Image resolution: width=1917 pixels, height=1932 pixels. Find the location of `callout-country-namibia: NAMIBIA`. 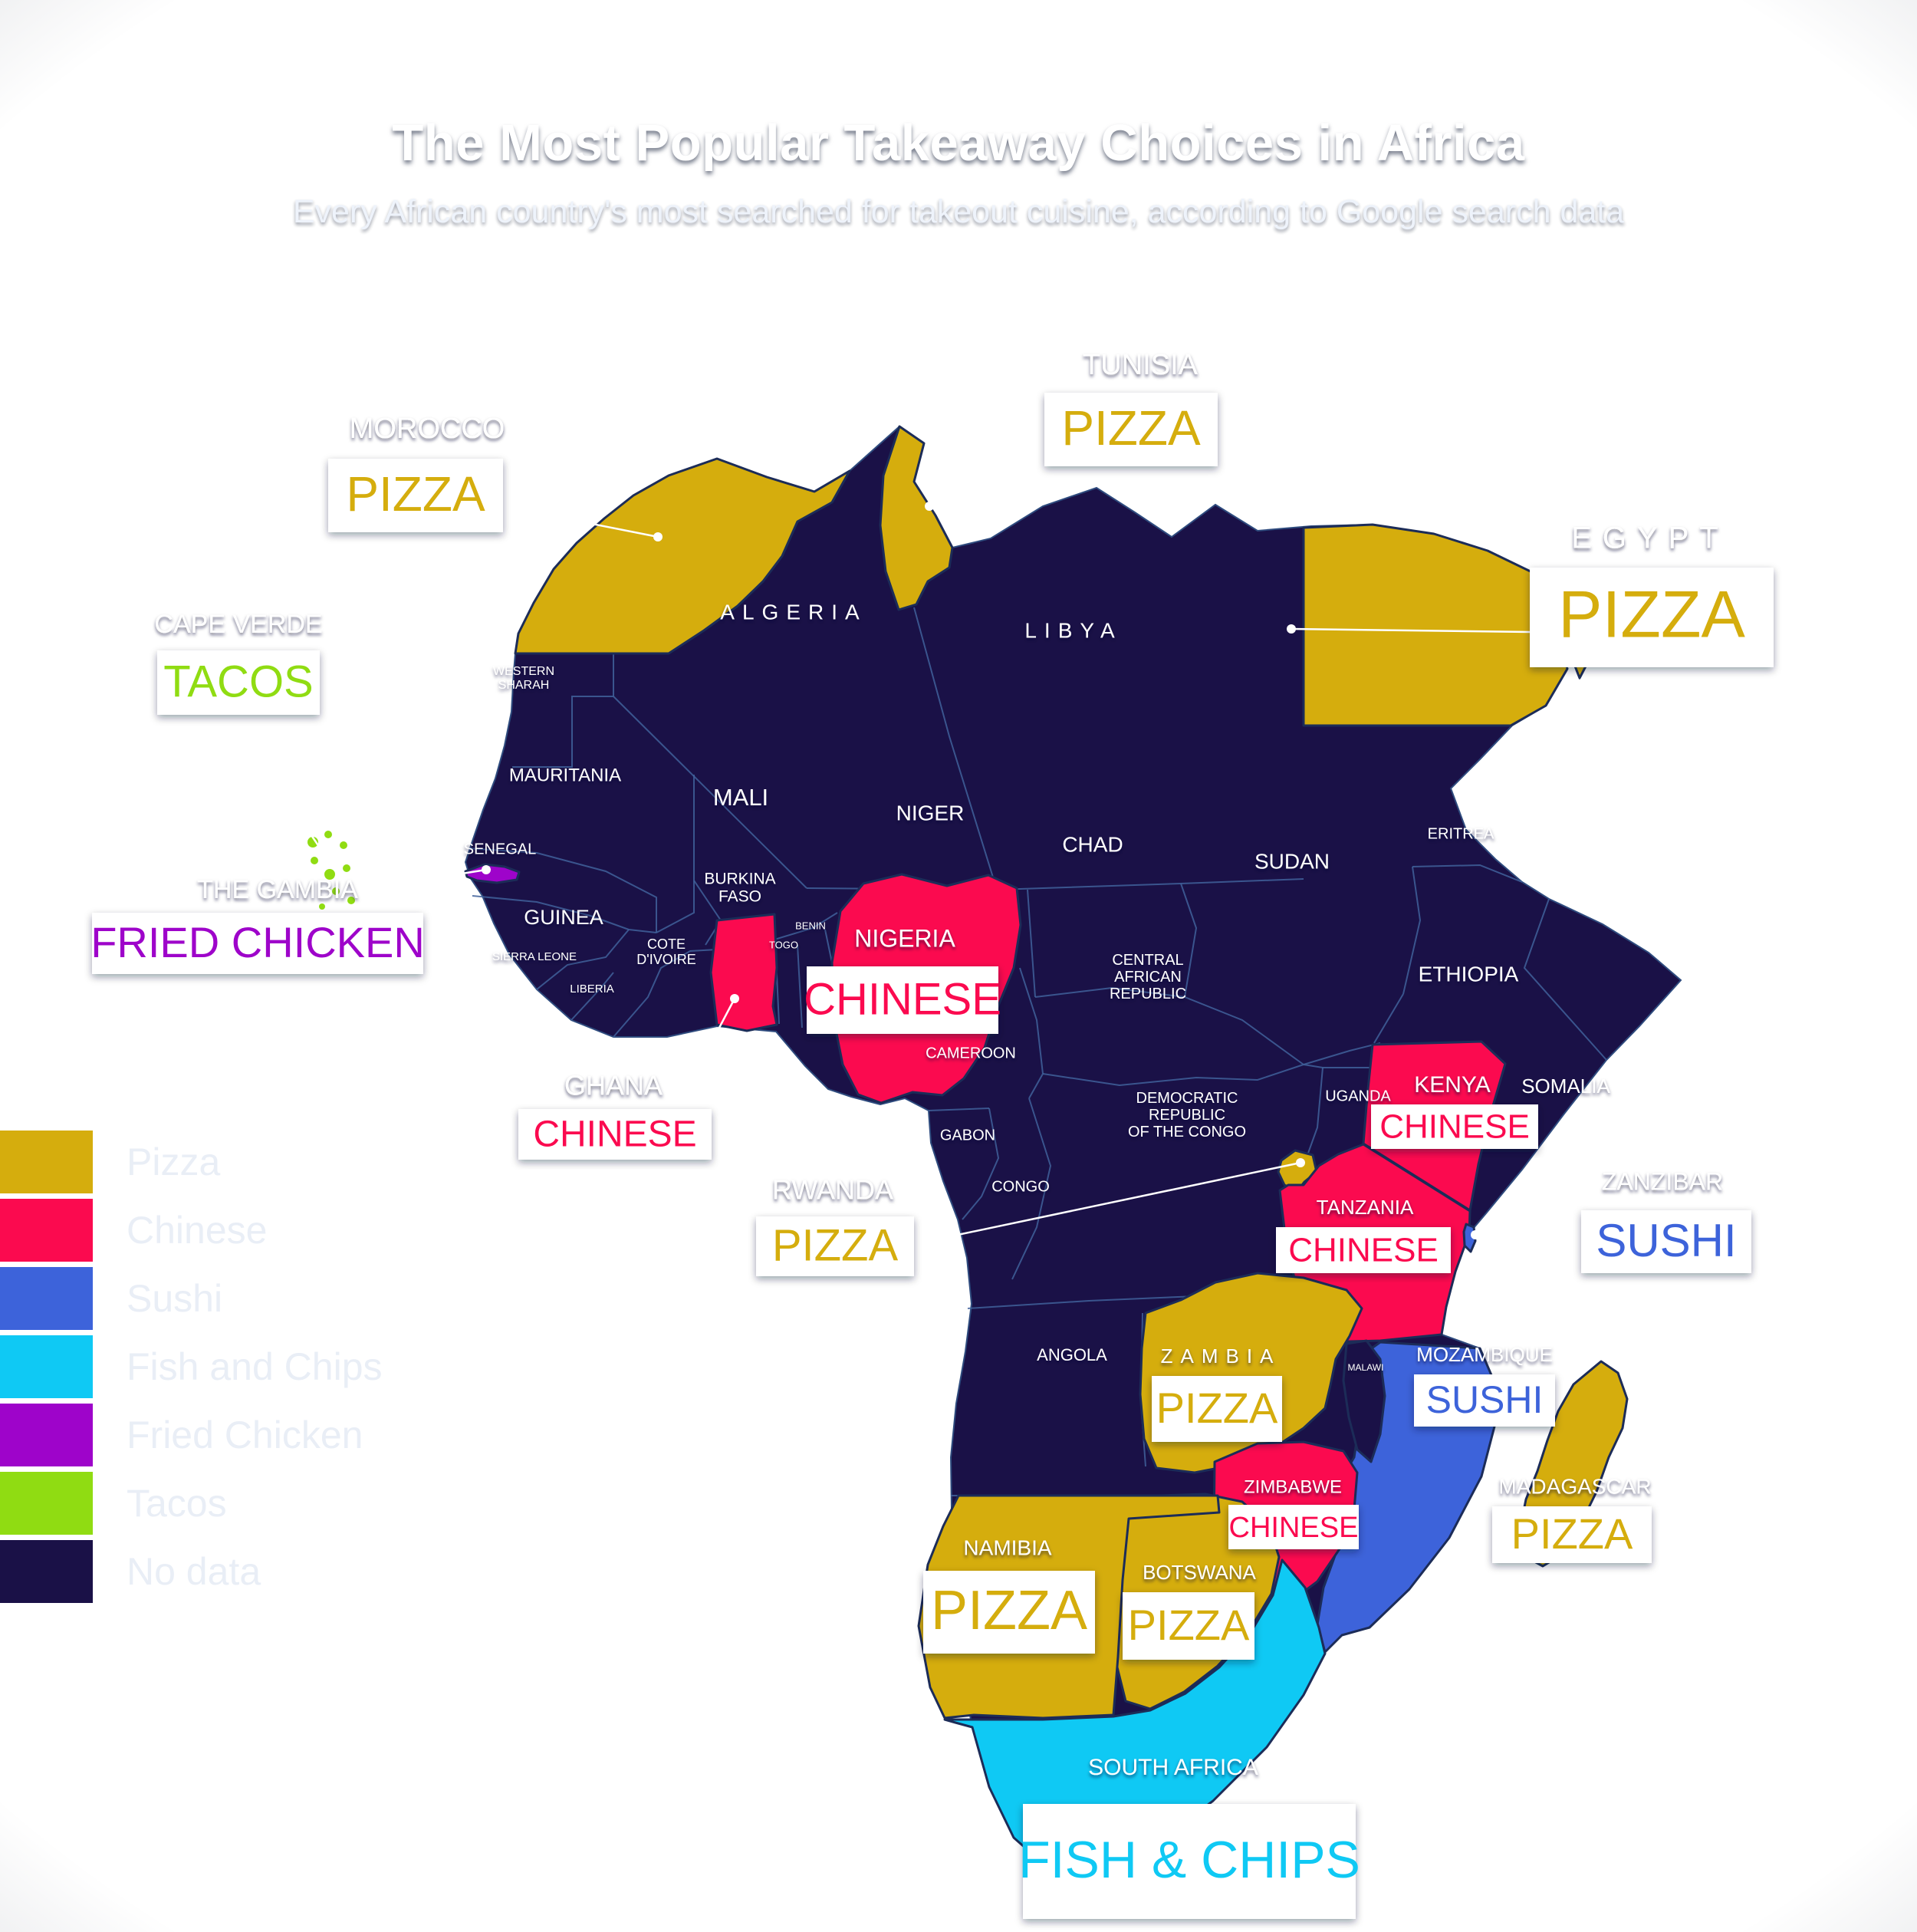

callout-country-namibia: NAMIBIA is located at coordinates (1007, 1547).